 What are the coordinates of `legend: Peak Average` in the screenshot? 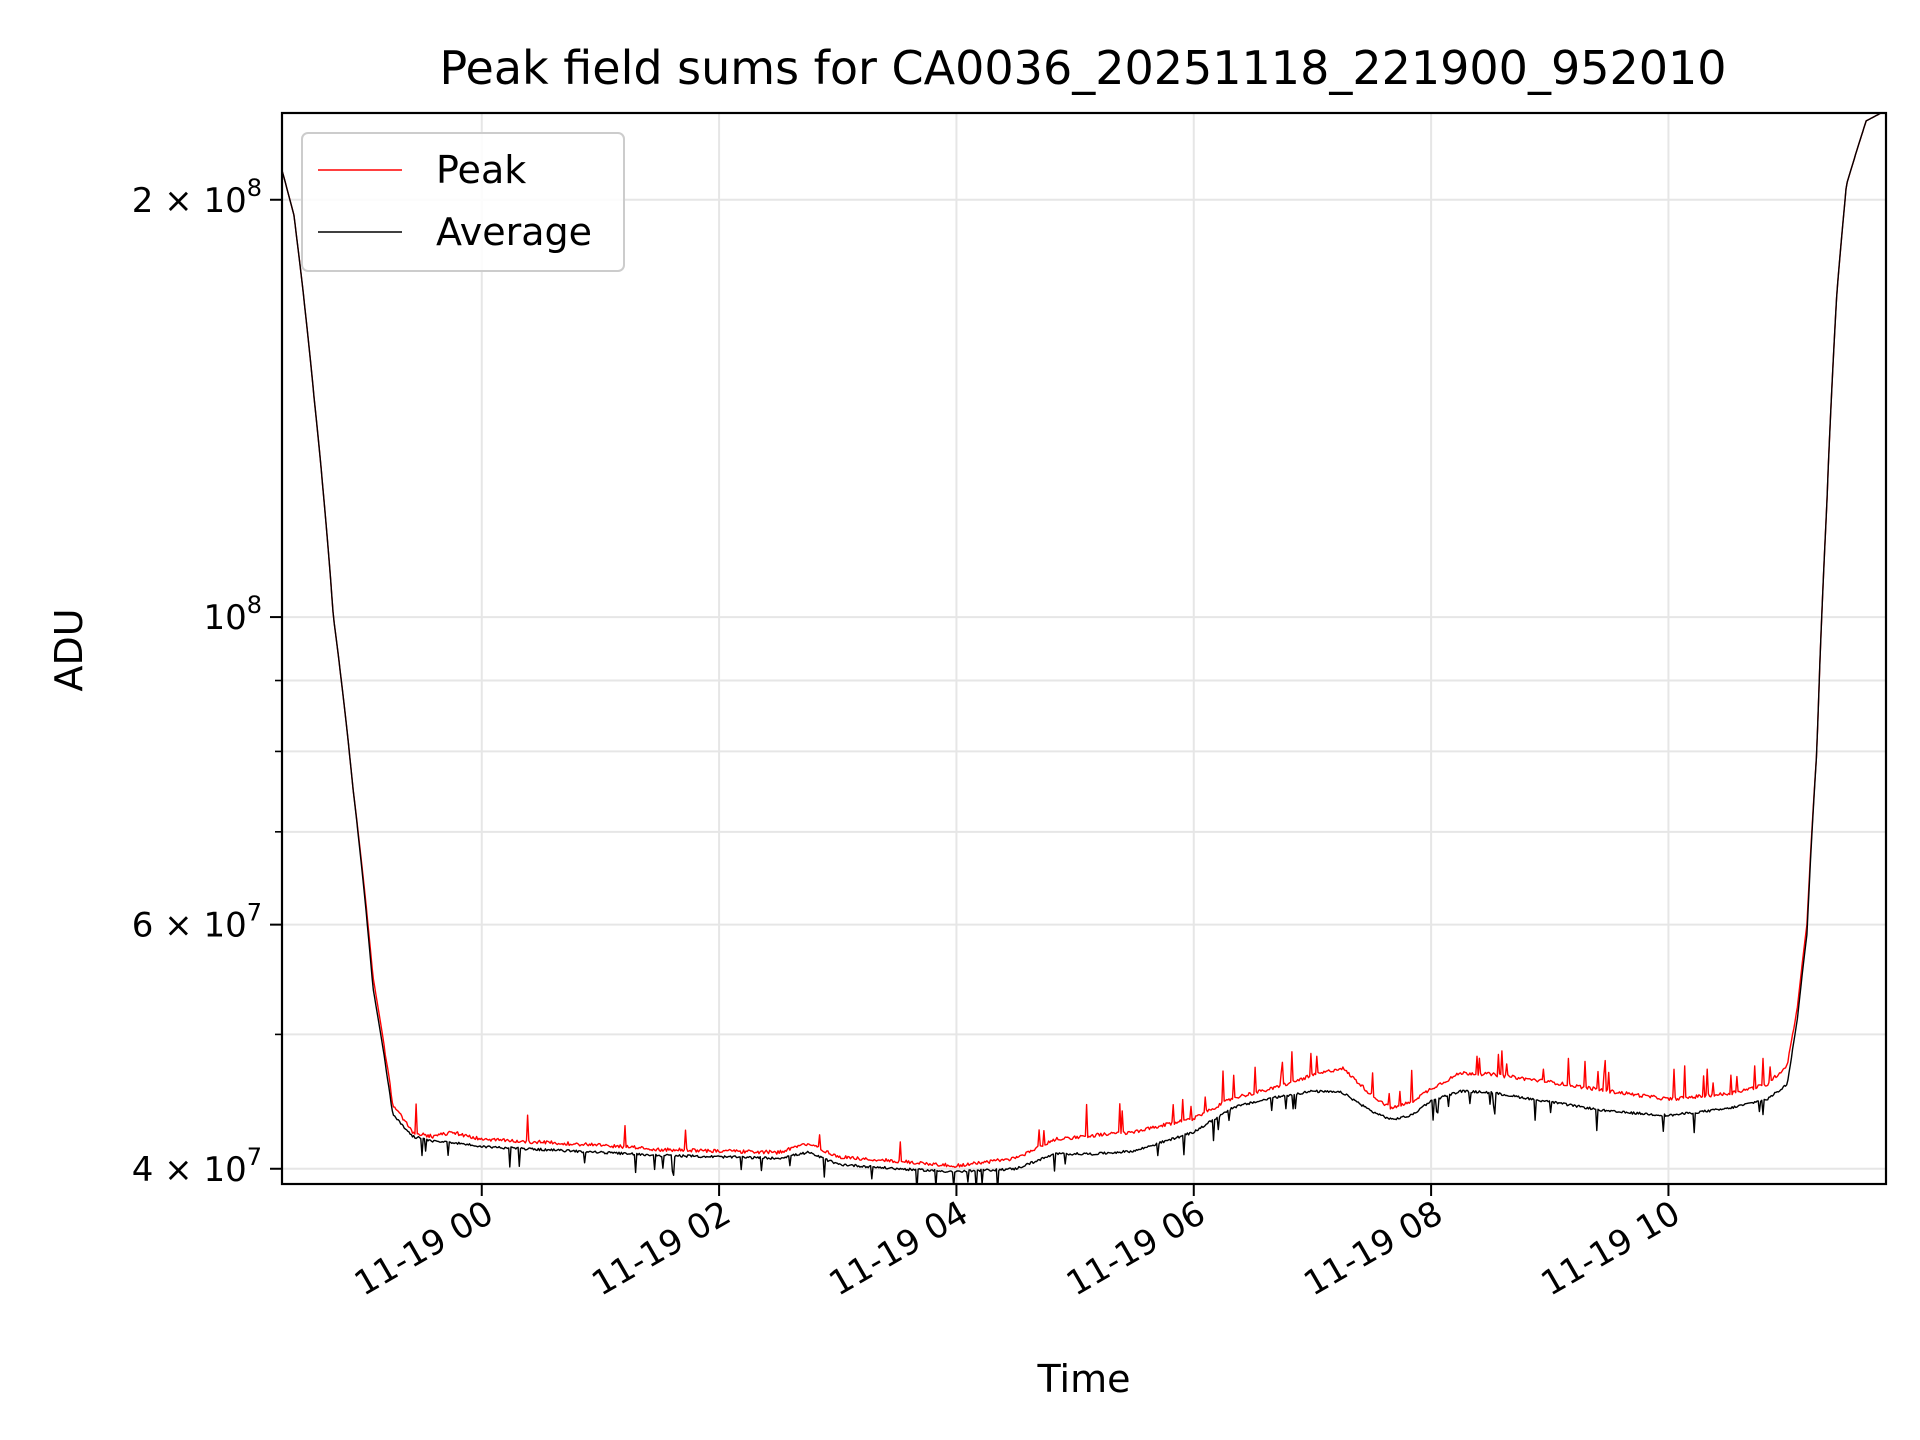 It's located at (463, 202).